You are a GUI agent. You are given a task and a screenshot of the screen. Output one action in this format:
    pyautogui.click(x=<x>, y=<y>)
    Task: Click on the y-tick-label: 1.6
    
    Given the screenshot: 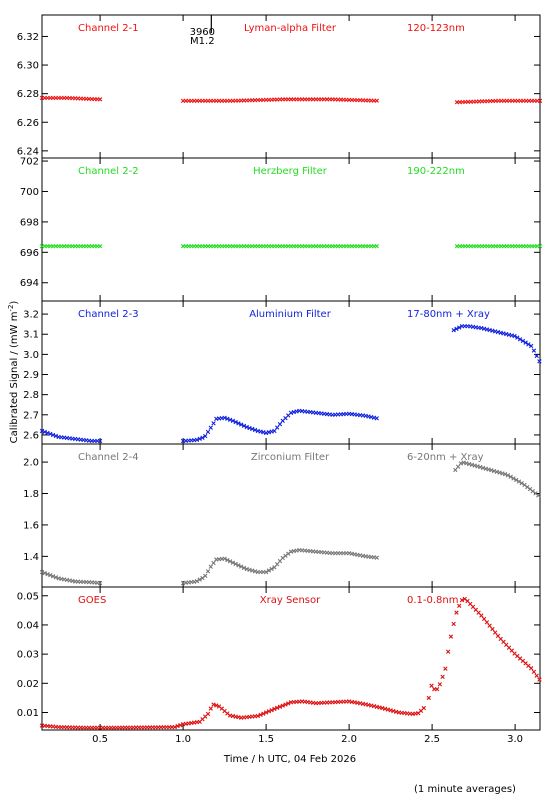 What is the action you would take?
    pyautogui.click(x=31, y=525)
    